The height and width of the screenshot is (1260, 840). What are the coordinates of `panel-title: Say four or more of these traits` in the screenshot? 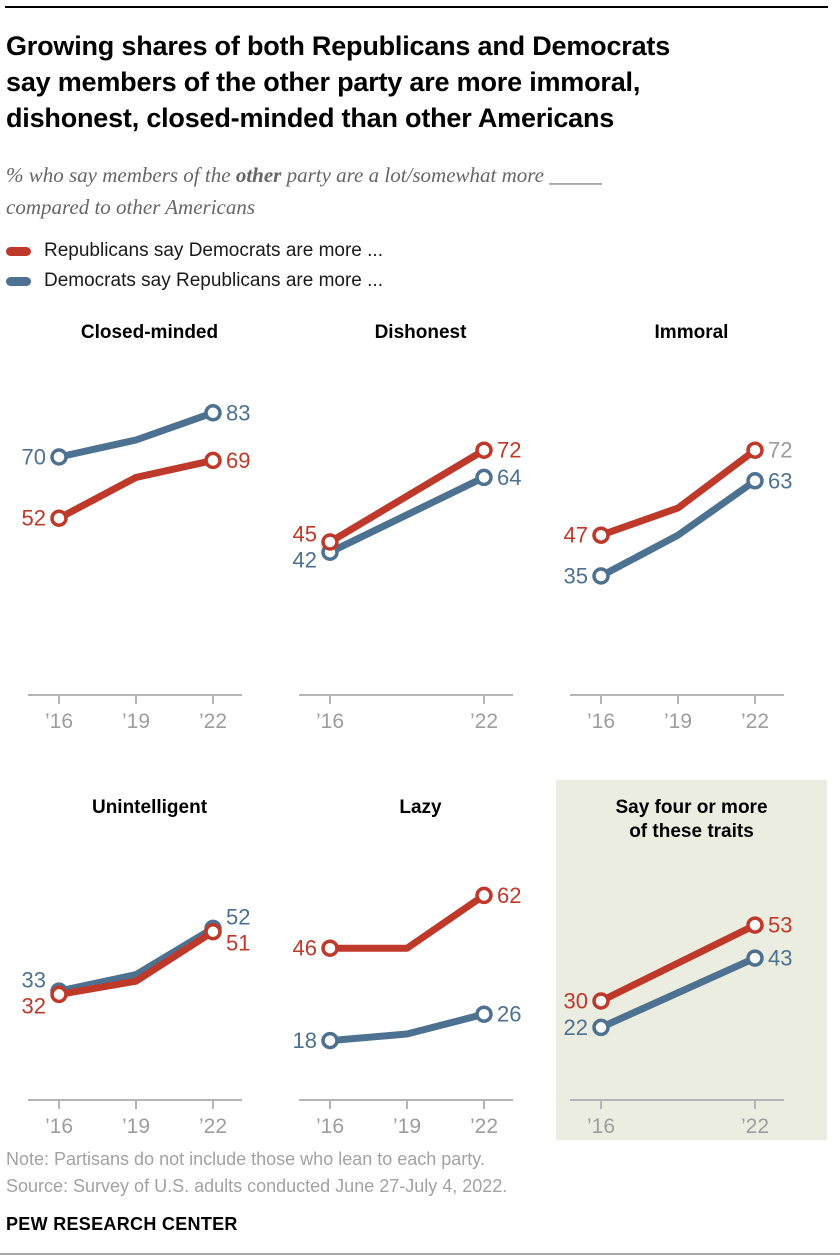 It's located at (691, 824).